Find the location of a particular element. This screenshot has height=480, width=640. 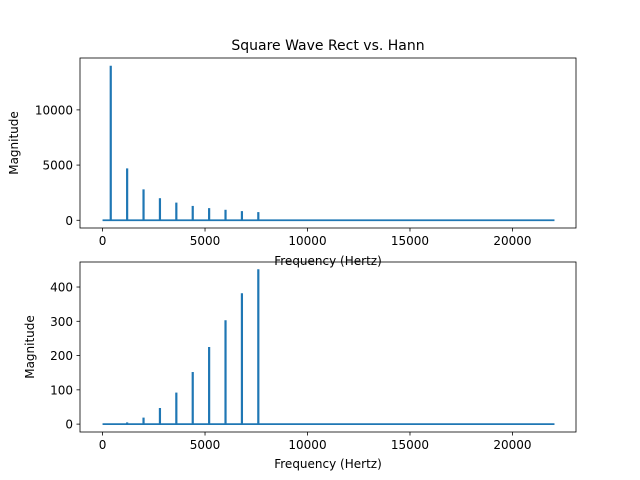

bottom-x-tick-label: 5000 is located at coordinates (205, 445).